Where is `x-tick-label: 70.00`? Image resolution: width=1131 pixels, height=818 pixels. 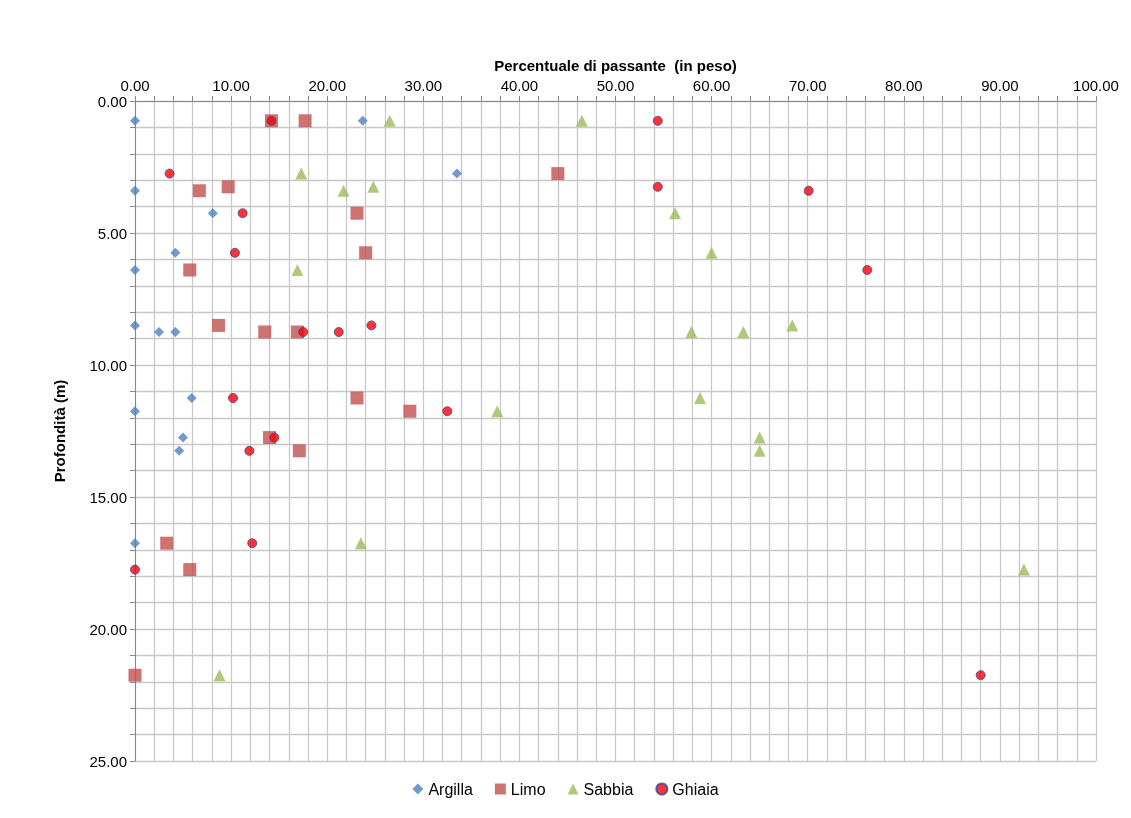 x-tick-label: 70.00 is located at coordinates (807, 85).